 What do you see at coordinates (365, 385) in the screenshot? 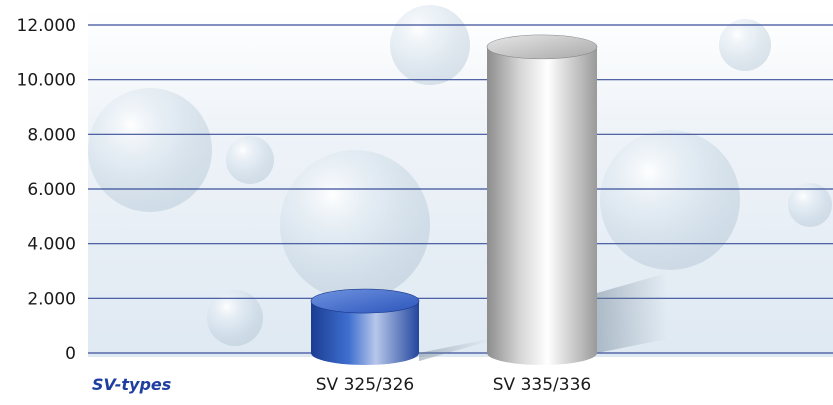
I see `x-category-label: SV 325/326` at bounding box center [365, 385].